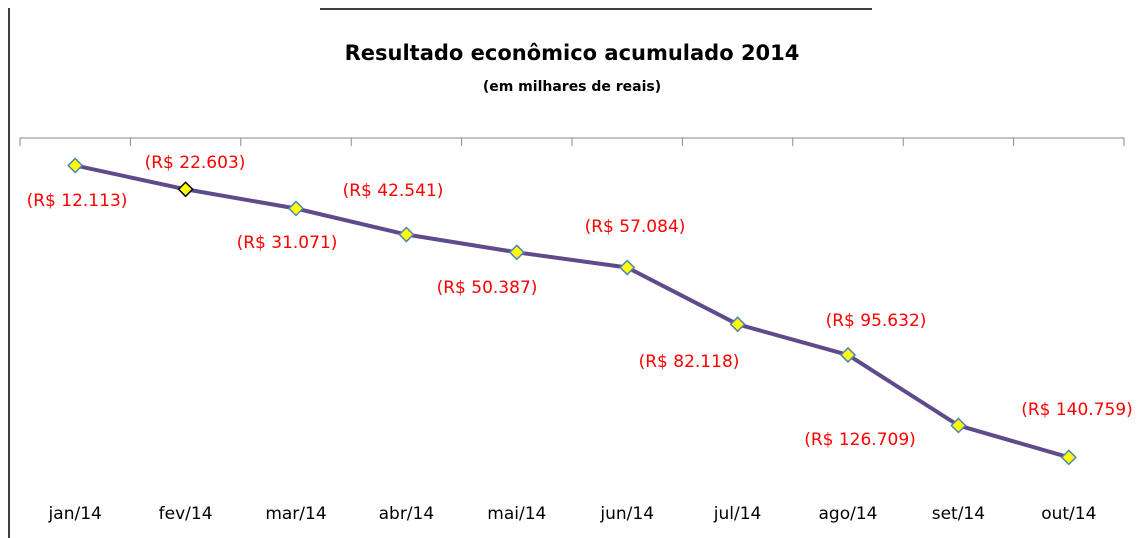 Image resolution: width=1144 pixels, height=538 pixels. What do you see at coordinates (1068, 514) in the screenshot?
I see `x-tick-label: out/14` at bounding box center [1068, 514].